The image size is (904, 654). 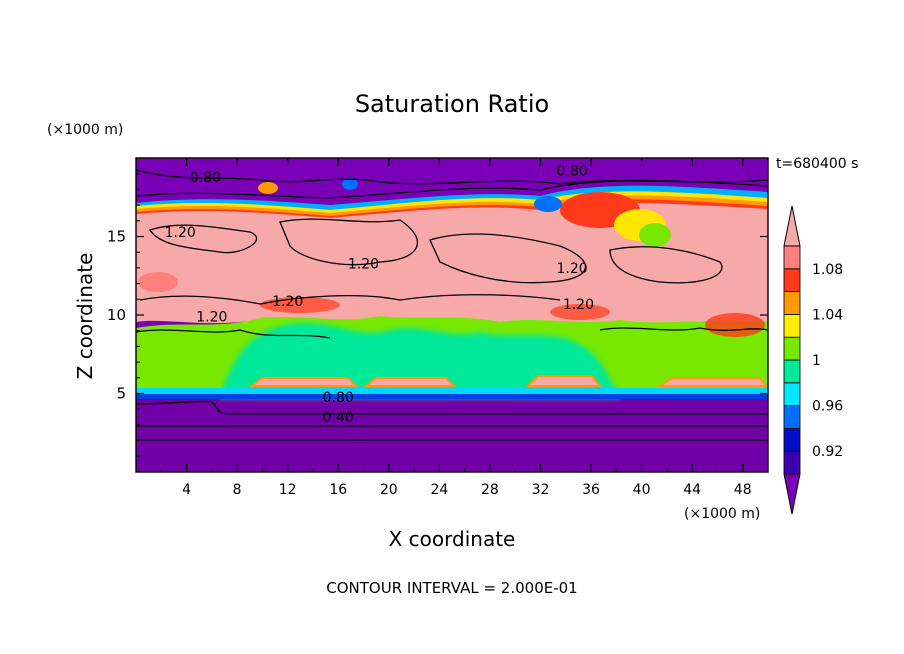 What do you see at coordinates (338, 418) in the screenshot?
I see `contour-label: 0.40` at bounding box center [338, 418].